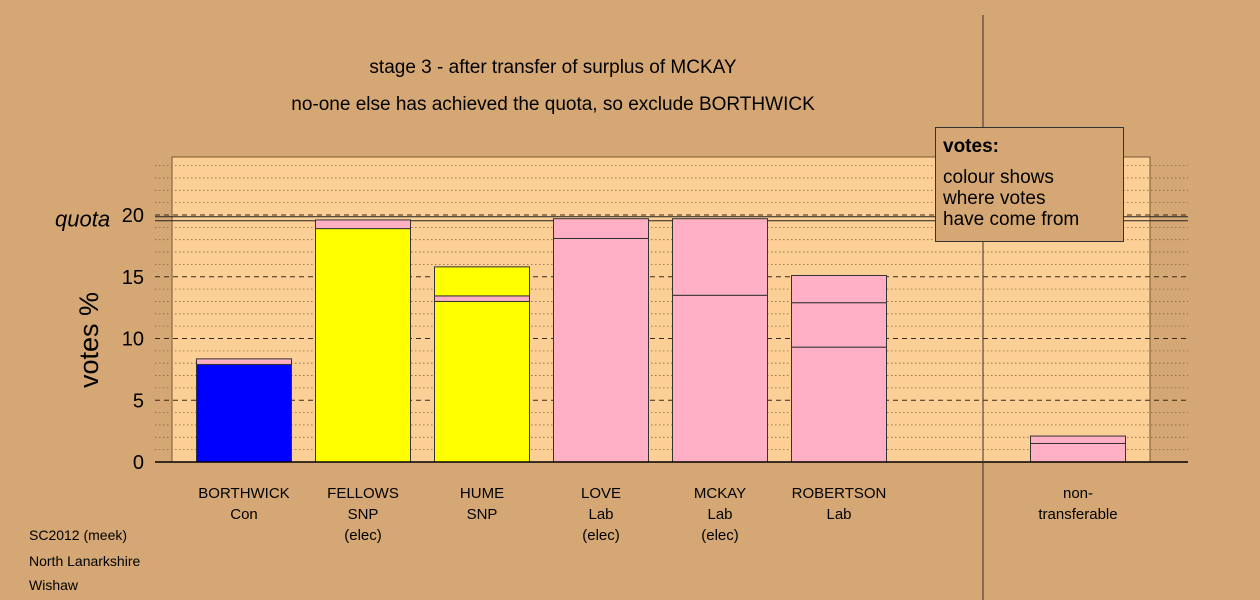 The image size is (1260, 600). Describe the element at coordinates (244, 514) in the screenshot. I see `category-label: Con` at that location.